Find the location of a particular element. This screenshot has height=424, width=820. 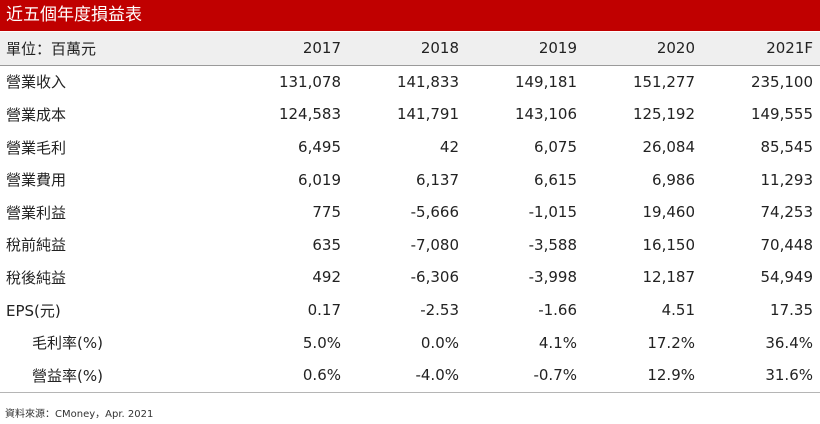

table-row: 營益率(%) 0.6% -4.0% -0.7% 12.9% 31.6% is located at coordinates (410, 375).